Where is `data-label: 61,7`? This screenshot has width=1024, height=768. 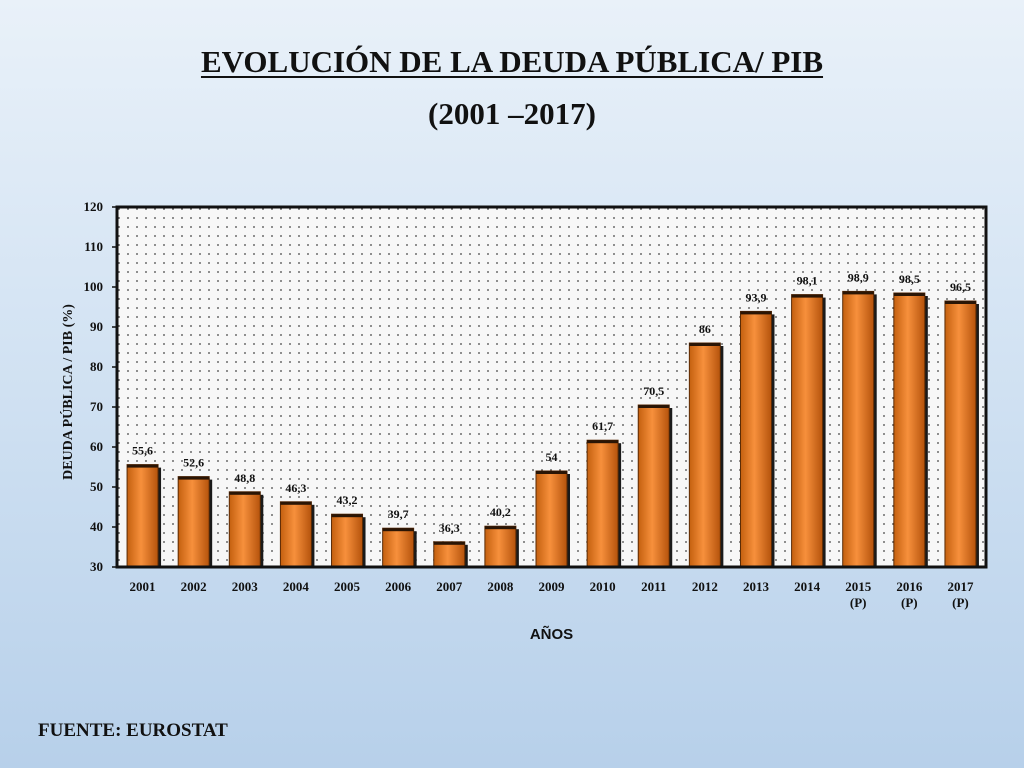 data-label: 61,7 is located at coordinates (602, 426).